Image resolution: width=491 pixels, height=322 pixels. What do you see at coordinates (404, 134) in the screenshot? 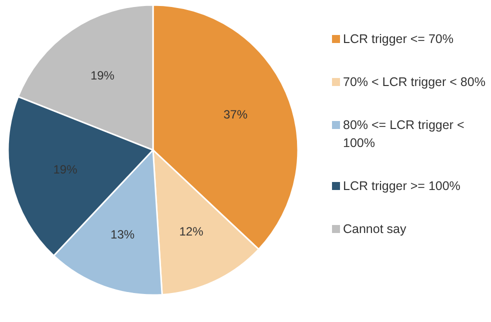
I see `legend-label: 80% <= LCR trigger < 100%` at bounding box center [404, 134].